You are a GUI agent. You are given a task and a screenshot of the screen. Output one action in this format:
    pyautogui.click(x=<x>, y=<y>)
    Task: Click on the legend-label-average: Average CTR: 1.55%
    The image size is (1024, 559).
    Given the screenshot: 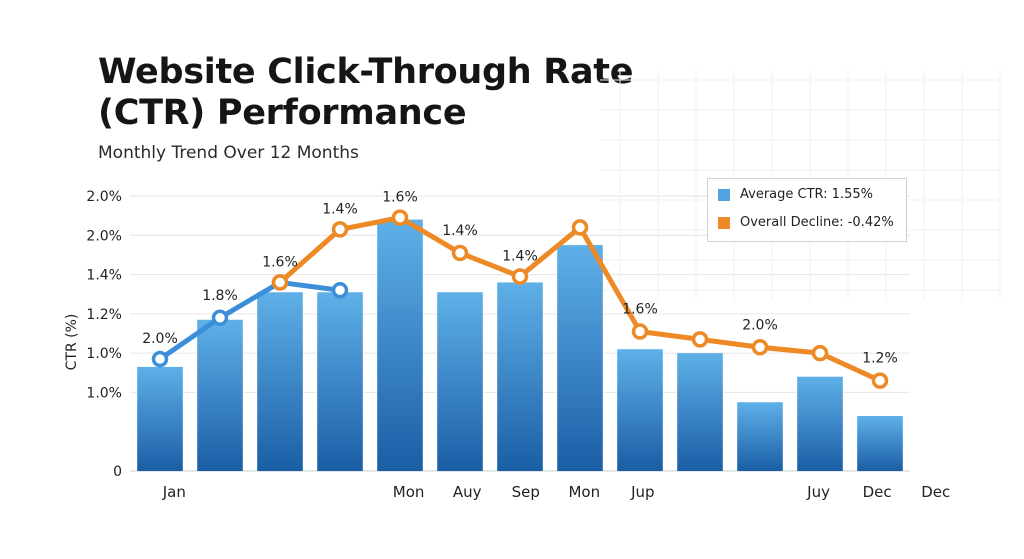 What is the action you would take?
    pyautogui.click(x=806, y=194)
    